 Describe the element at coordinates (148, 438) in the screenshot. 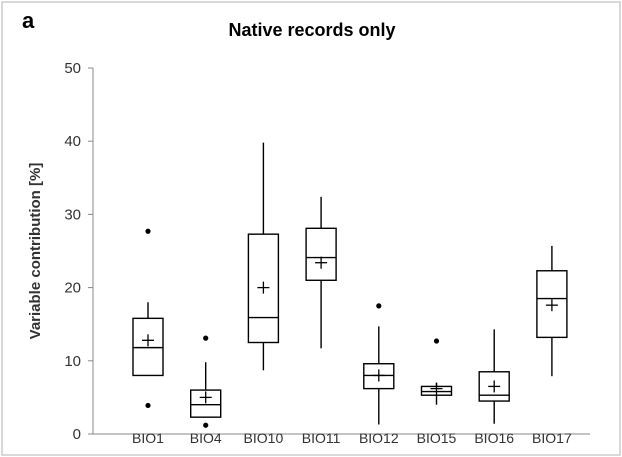

I see `category-label: BIO1` at that location.